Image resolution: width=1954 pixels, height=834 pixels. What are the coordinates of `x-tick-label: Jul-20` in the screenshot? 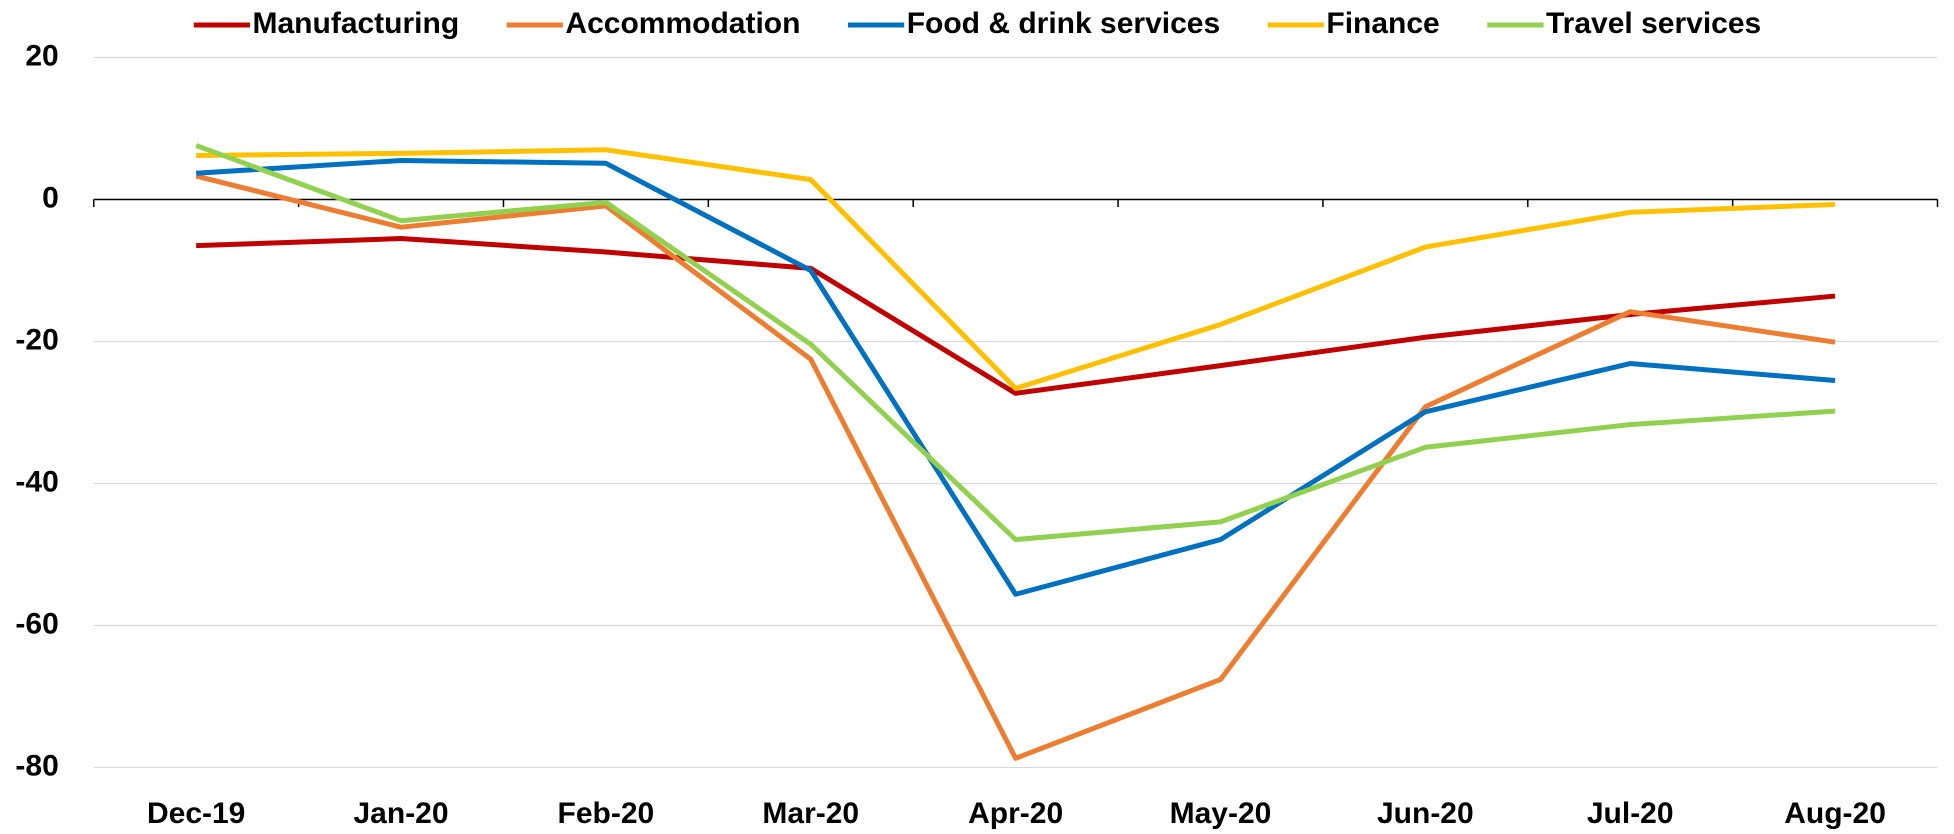 It's located at (1630, 813).